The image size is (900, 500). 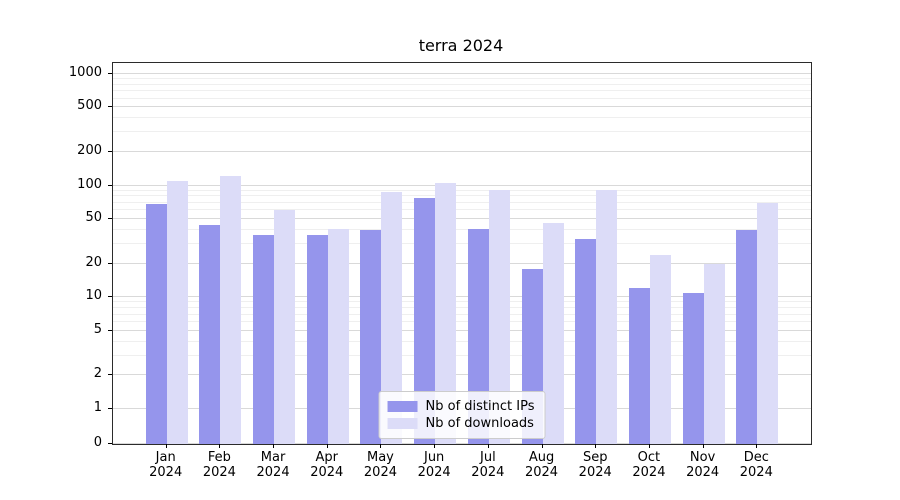 What do you see at coordinates (89, 106) in the screenshot?
I see `y-tick-label: 500` at bounding box center [89, 106].